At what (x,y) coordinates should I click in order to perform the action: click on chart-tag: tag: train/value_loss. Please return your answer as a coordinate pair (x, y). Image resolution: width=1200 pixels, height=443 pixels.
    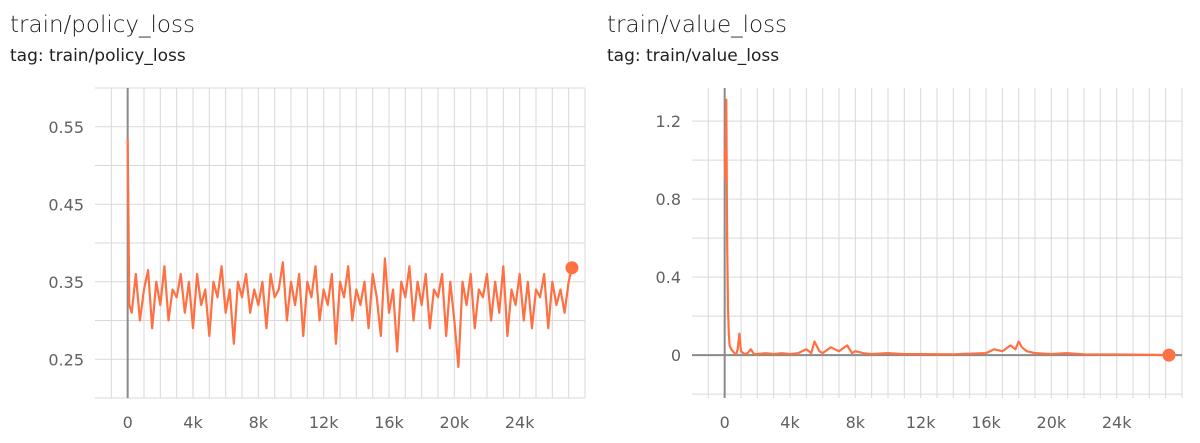
    Looking at the image, I should click on (693, 56).